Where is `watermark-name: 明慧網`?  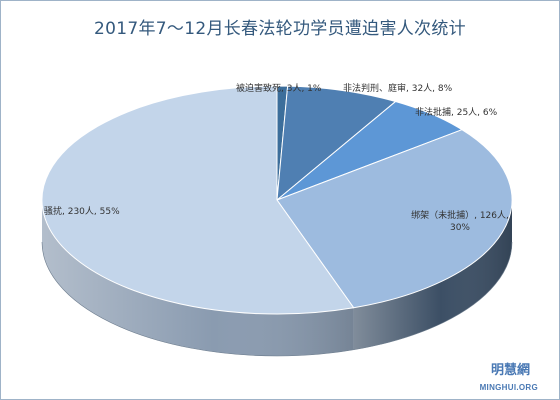 watermark-name: 明慧網 is located at coordinates (510, 370).